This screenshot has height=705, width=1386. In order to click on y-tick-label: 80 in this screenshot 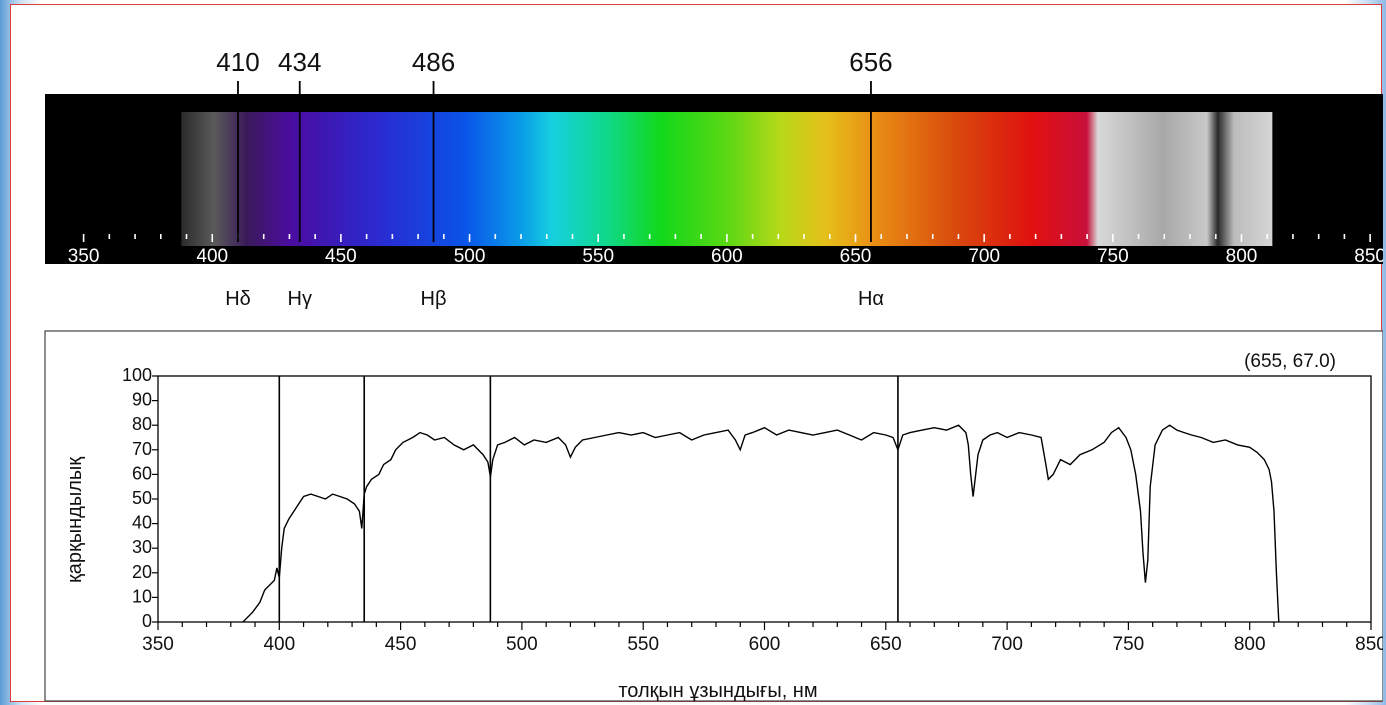, I will do `click(142, 424)`.